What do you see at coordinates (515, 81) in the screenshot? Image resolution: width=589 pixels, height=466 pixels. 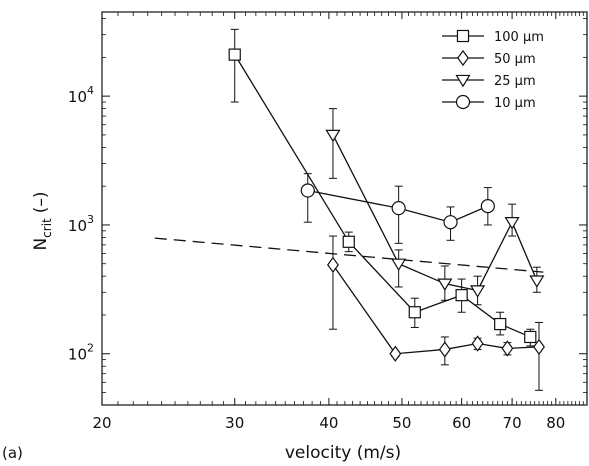 I see `legend-label: 25 μm` at bounding box center [515, 81].